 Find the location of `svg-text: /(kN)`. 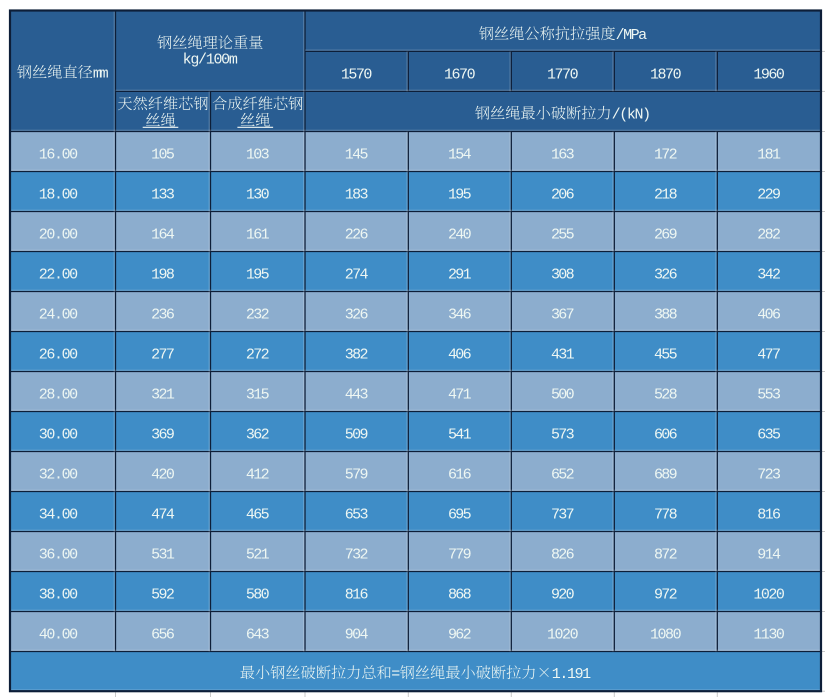

svg-text: /(kN) is located at coordinates (632, 115).